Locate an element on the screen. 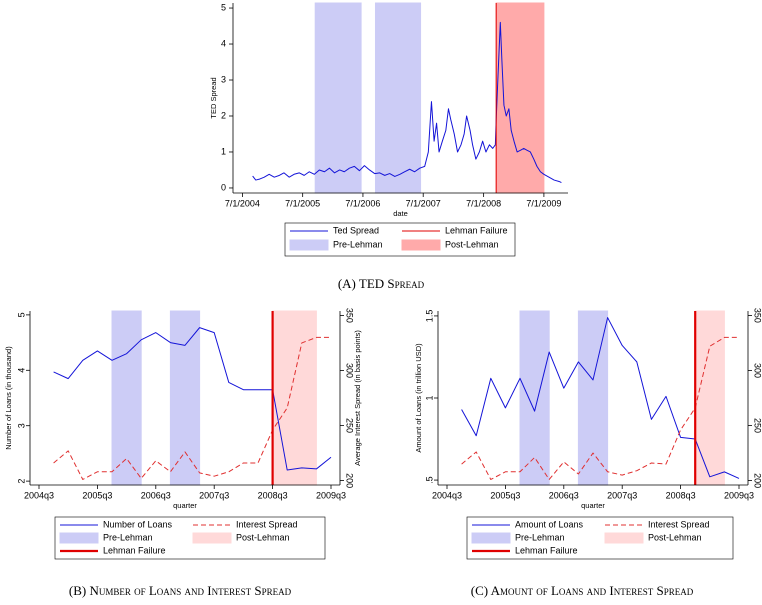  x-tick-label: 7/1/2004 is located at coordinates (242, 203).